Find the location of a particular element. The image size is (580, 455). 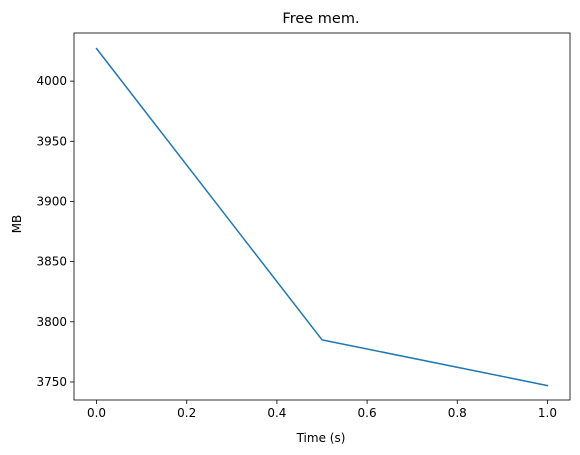

x-tick-label: 0.4 is located at coordinates (276, 413).